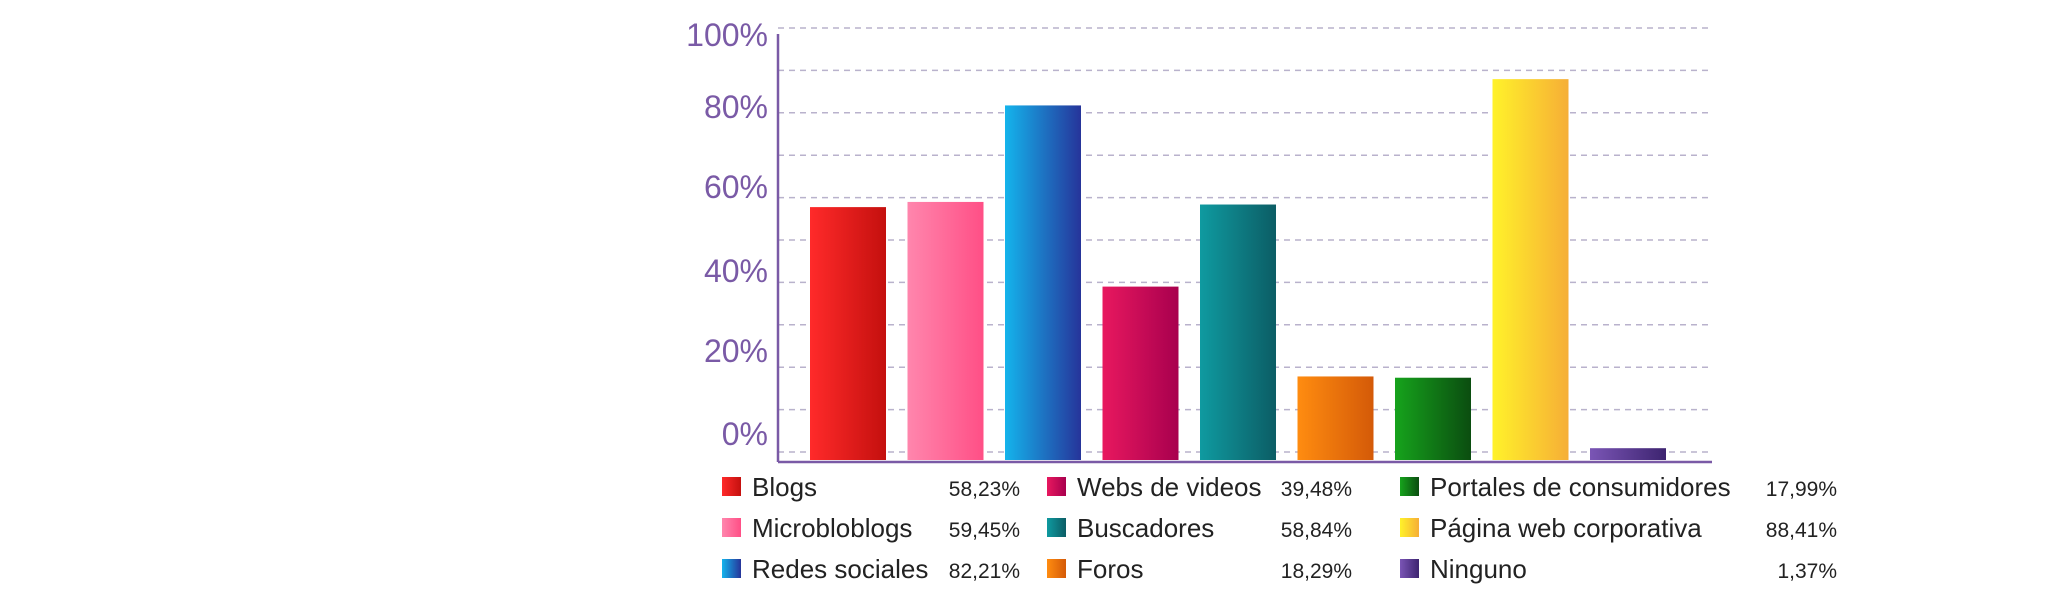 The height and width of the screenshot is (613, 2048). Describe the element at coordinates (1801, 489) in the screenshot. I see `legend-value: 17,99%` at that location.